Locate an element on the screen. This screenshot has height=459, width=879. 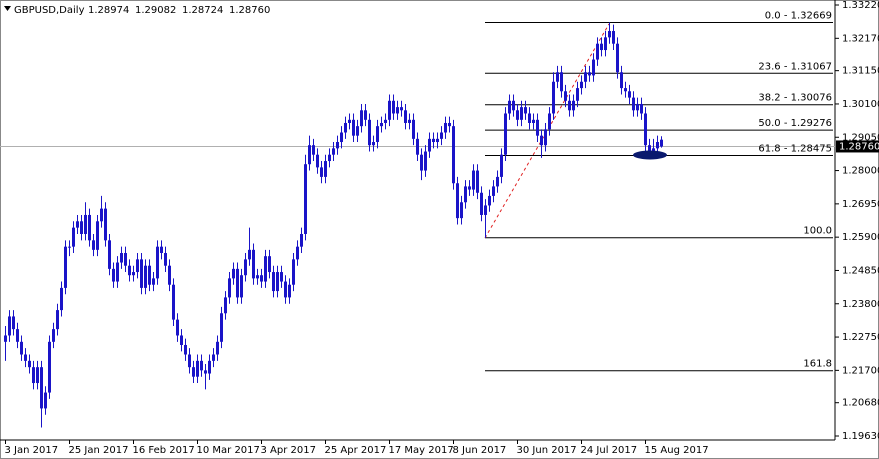
y-tick-label: 1.19630 is located at coordinates (860, 436).